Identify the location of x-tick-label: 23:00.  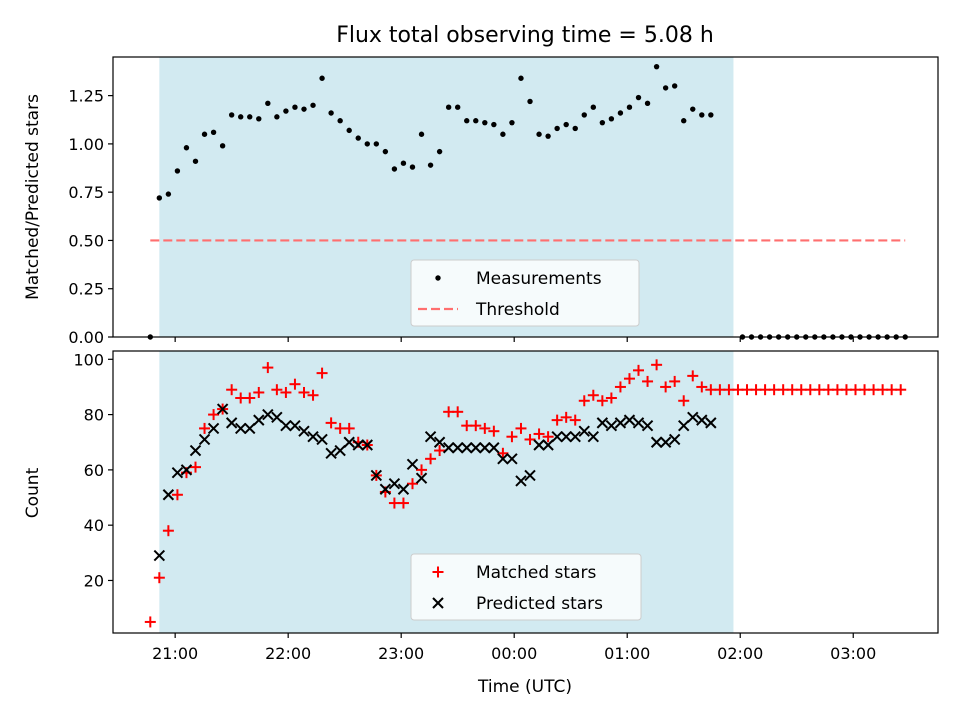
(401, 653).